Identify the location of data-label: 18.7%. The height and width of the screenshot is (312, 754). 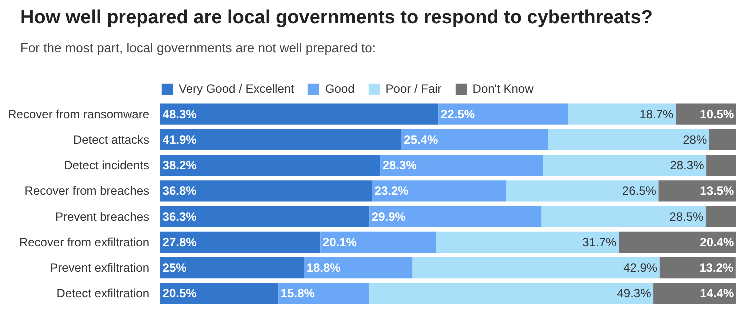
(657, 114).